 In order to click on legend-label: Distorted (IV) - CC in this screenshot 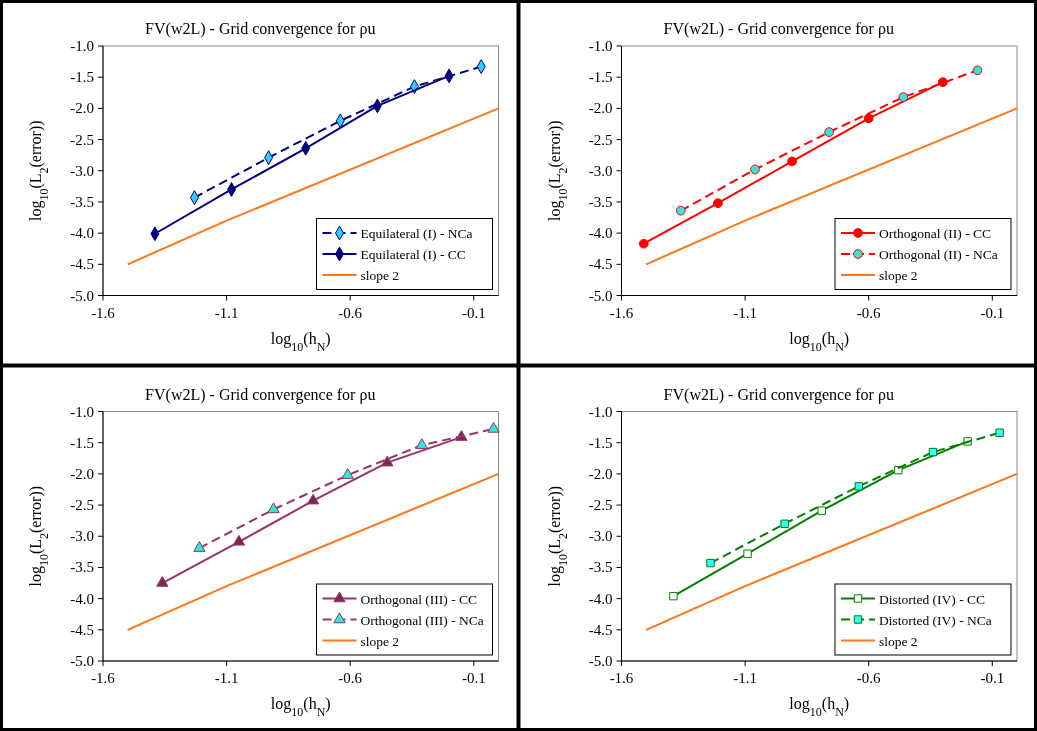, I will do `click(932, 599)`.